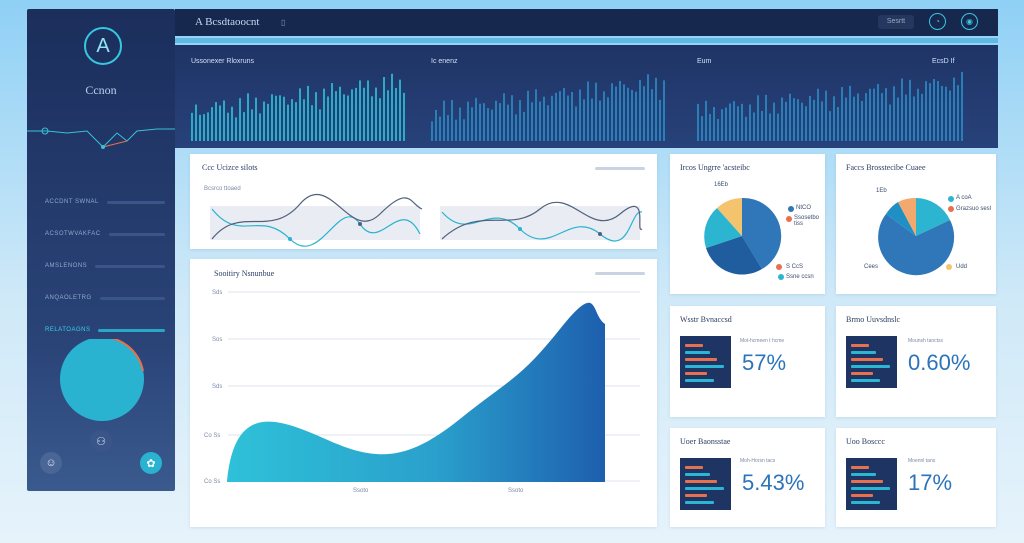  Describe the element at coordinates (937, 21) in the screenshot. I see `notification-icon: ◔` at that location.